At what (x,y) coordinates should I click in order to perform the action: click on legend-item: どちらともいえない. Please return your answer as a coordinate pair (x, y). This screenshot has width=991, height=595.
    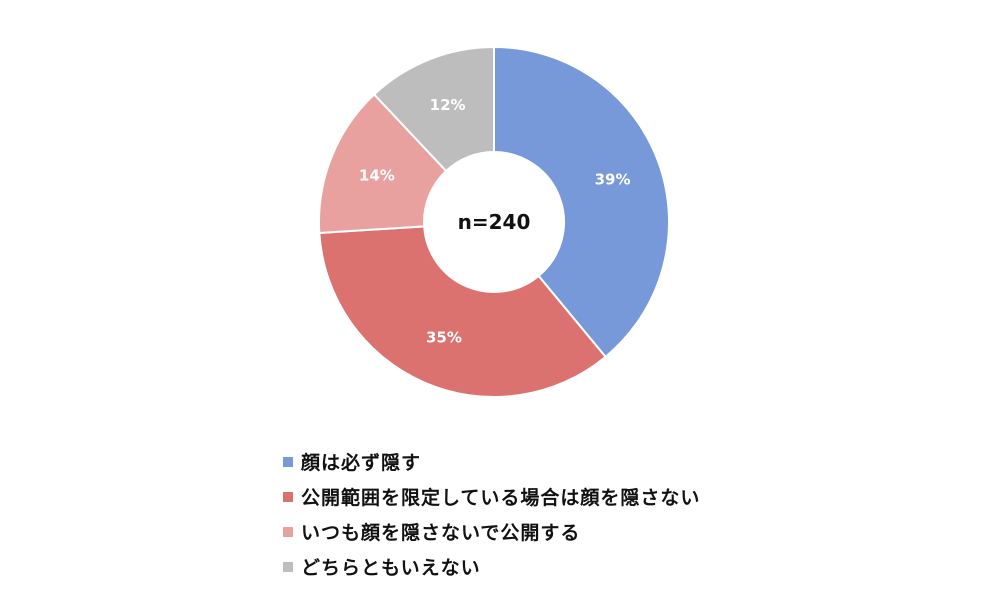
    Looking at the image, I should click on (491, 566).